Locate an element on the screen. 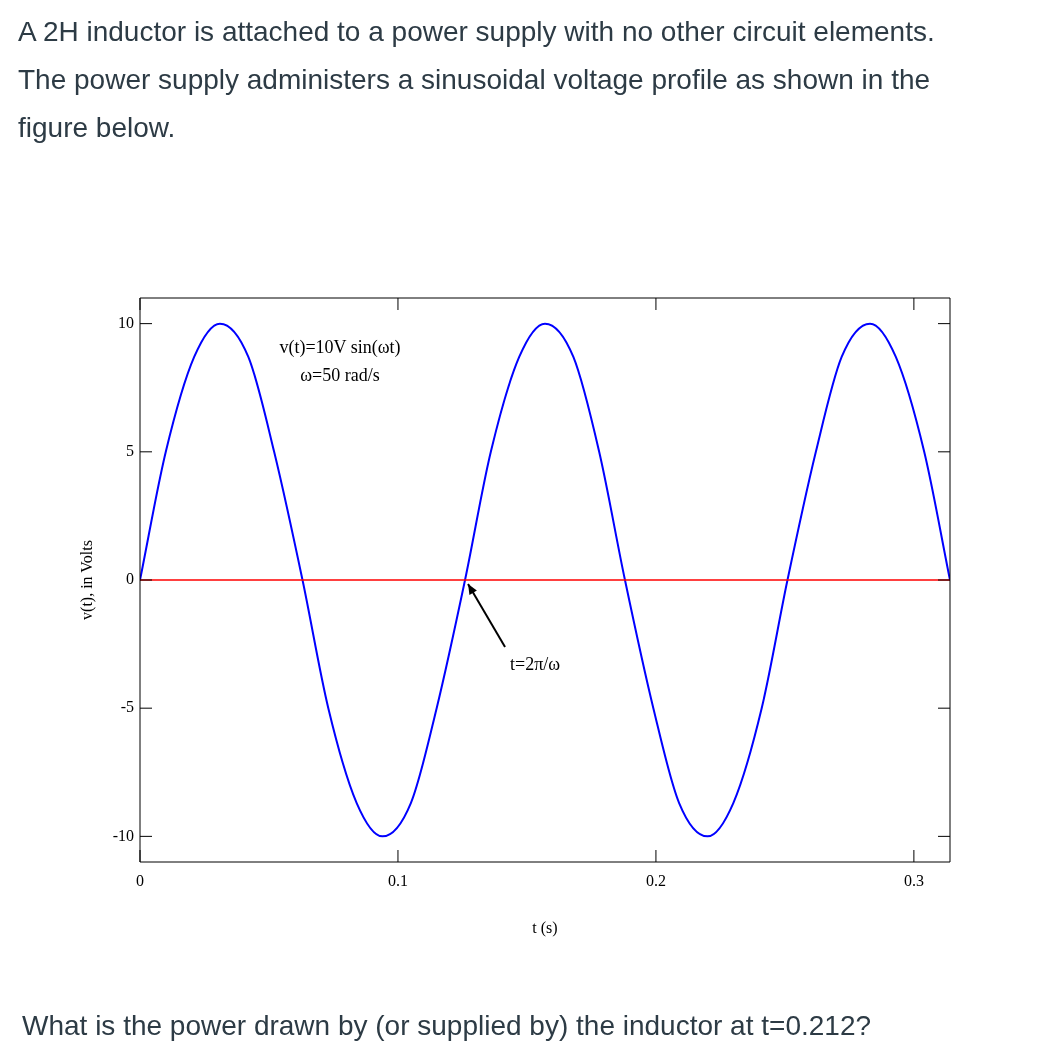 This screenshot has height=1058, width=1040. y-tick-label: -5 is located at coordinates (127, 707).